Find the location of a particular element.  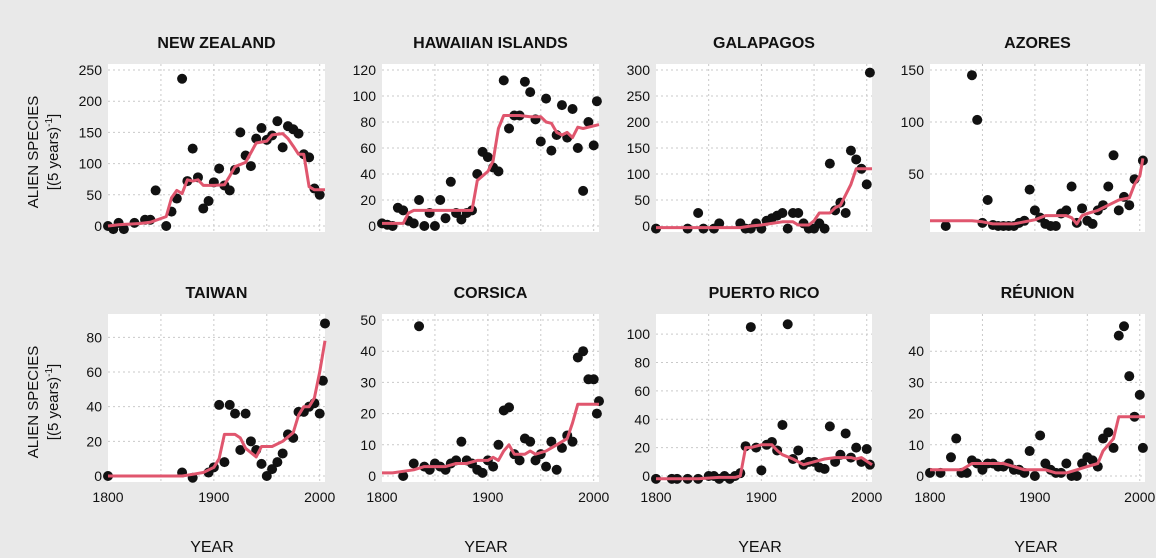

panel-title: PUERTO RICO is located at coordinates (764, 293).